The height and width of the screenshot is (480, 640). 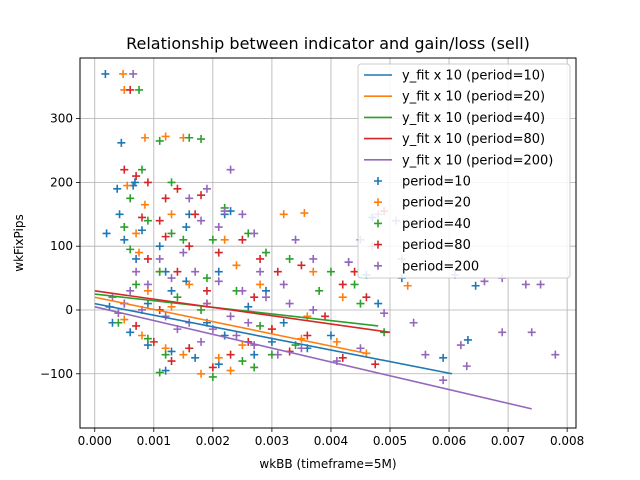 I want to click on y-tick-label: 100, so click(x=61, y=246).